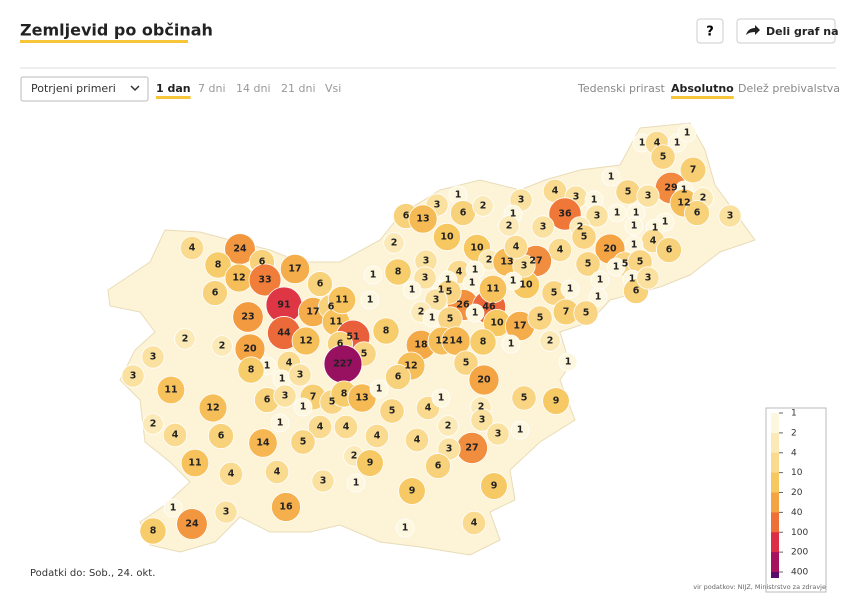 The width and height of the screenshot is (859, 615). I want to click on period-tab: 14 dni, so click(253, 88).